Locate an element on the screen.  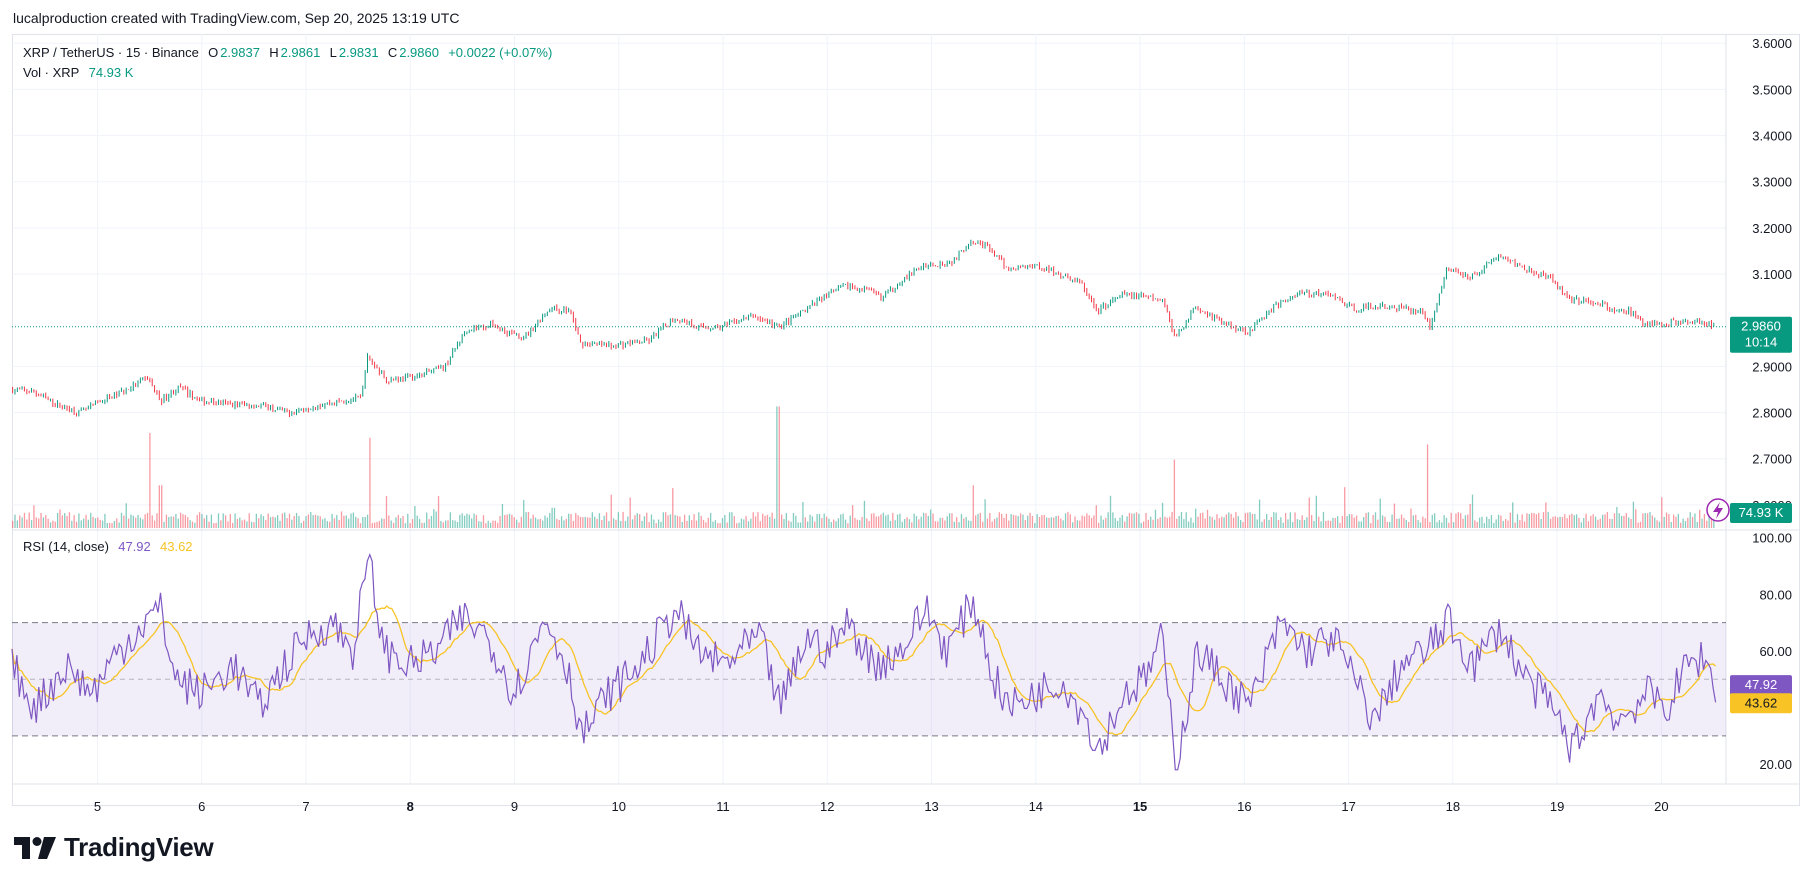
rsi-legend: RSI (14, close) 47.92 43.62 is located at coordinates (109, 546).